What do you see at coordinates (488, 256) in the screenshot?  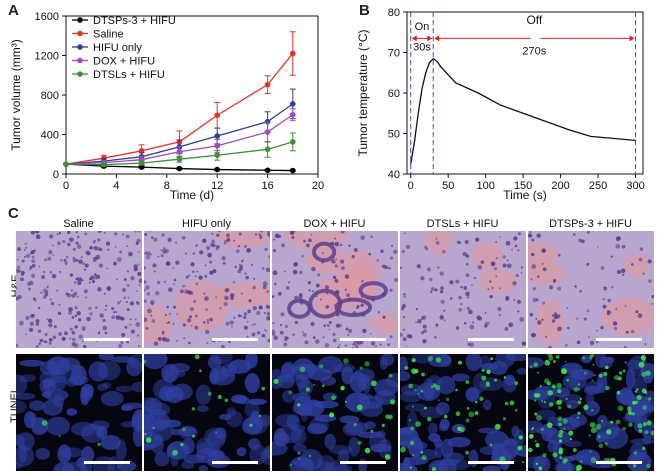 I see `tissue-region` at bounding box center [488, 256].